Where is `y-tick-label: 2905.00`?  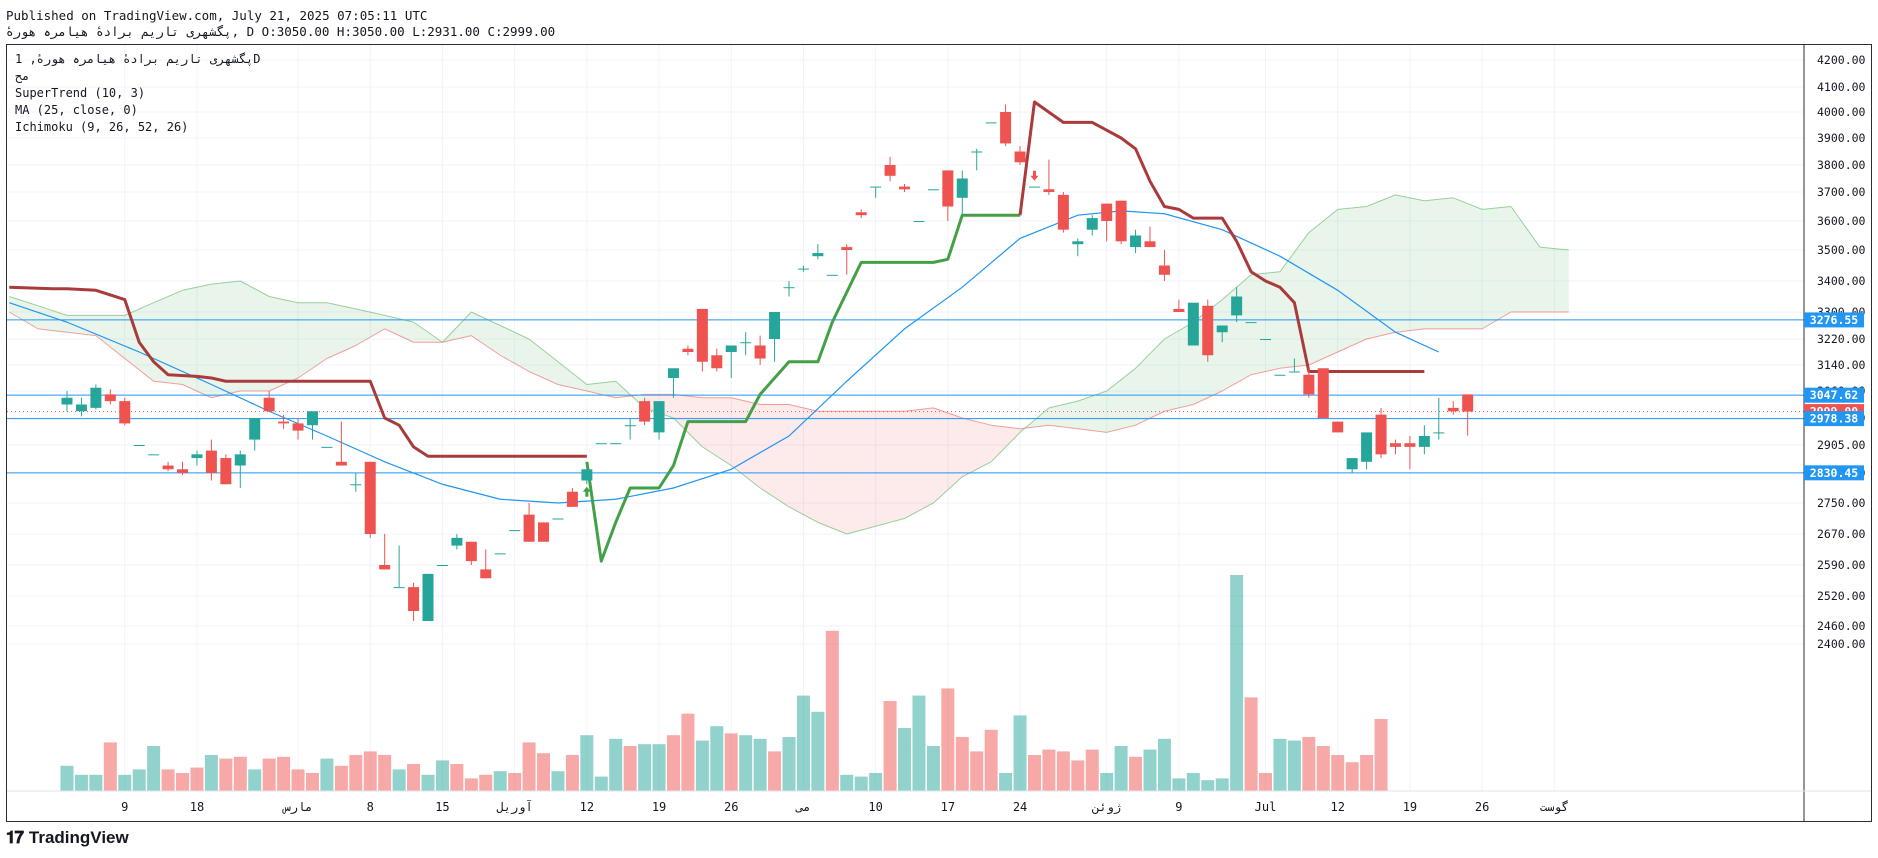 y-tick-label: 2905.00 is located at coordinates (1841, 445).